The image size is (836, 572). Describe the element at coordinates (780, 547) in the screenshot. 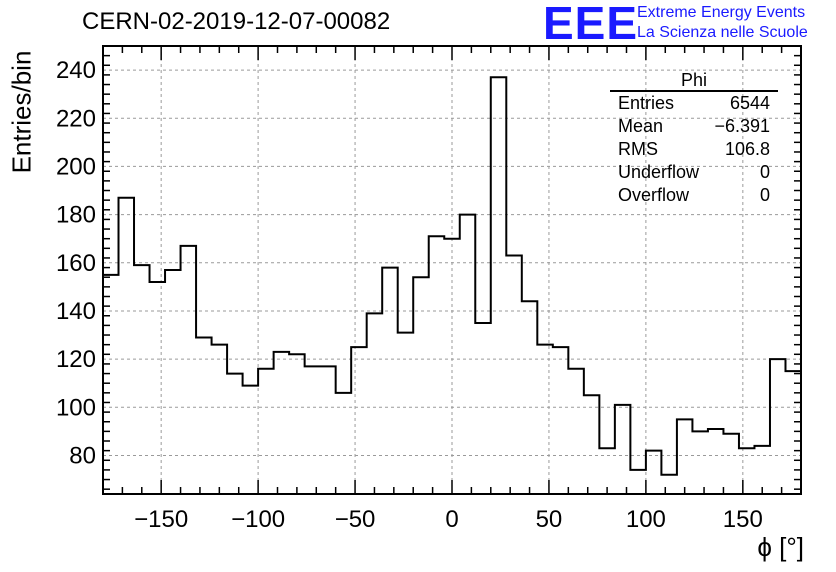

I see `x-axis-label: ϕ [°]` at that location.